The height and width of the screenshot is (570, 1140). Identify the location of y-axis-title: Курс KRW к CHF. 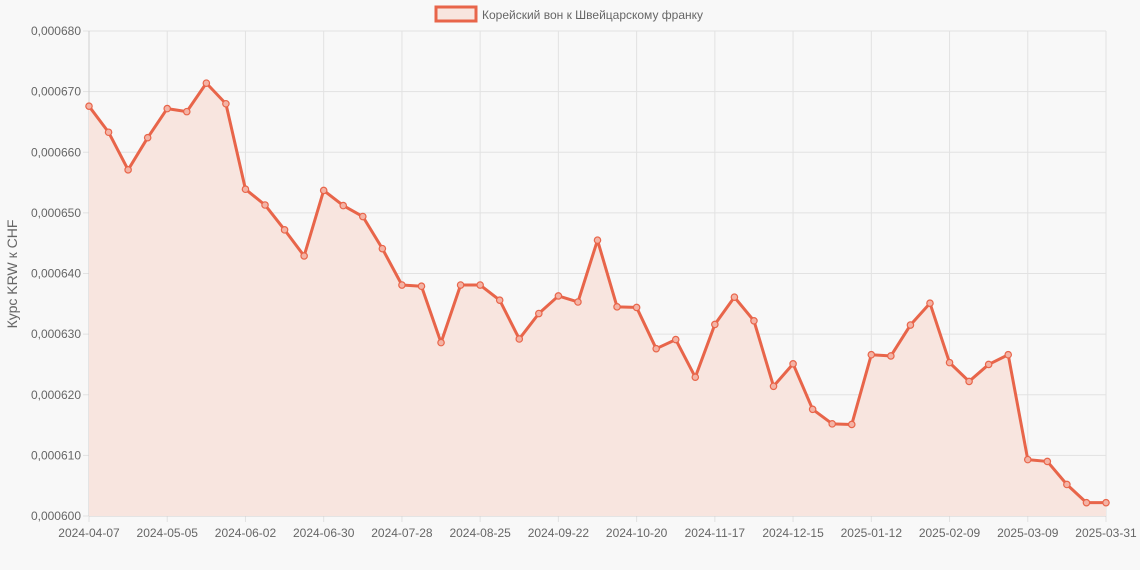
(12, 274).